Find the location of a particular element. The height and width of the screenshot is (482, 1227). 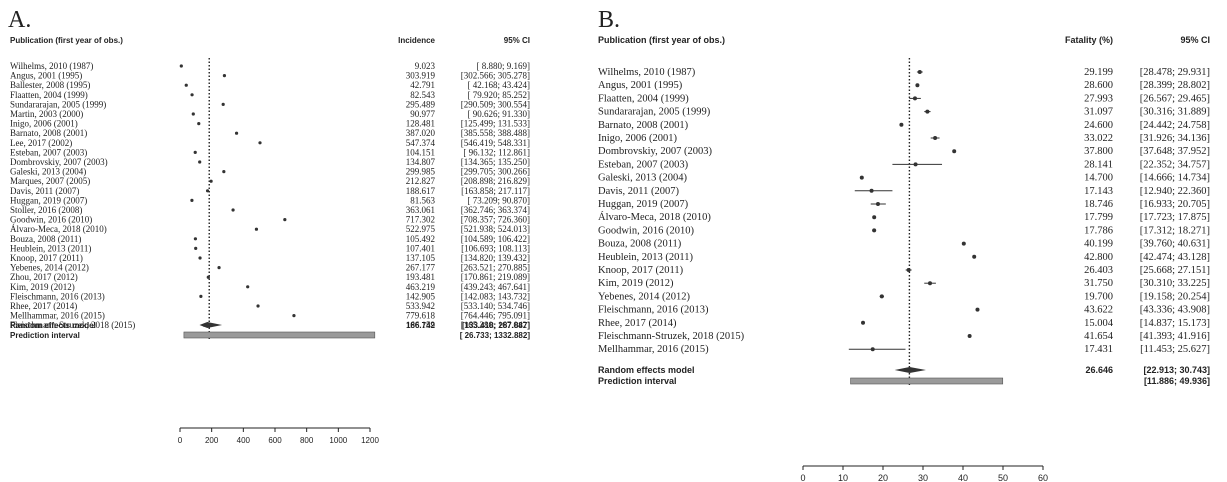

study-ci: [208.898; 216.829] is located at coordinates (495, 181).